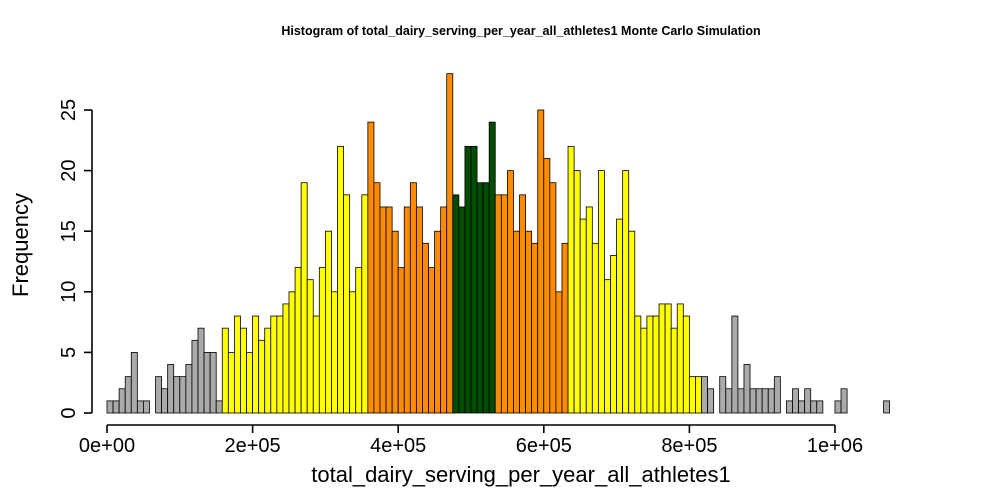 The height and width of the screenshot is (500, 1000). What do you see at coordinates (69, 170) in the screenshot?
I see `y-tick-label: 20` at bounding box center [69, 170].